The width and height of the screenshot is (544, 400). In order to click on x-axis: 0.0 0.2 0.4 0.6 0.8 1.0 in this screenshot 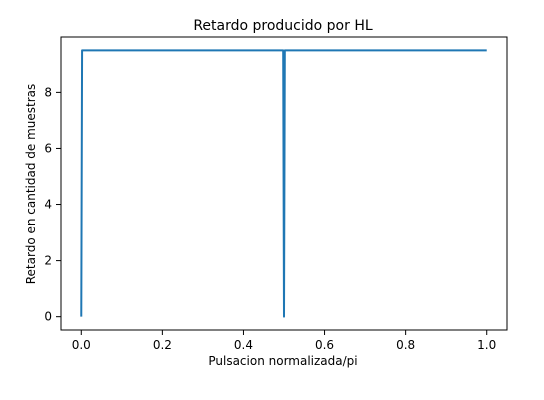, I will do `click(284, 341)`.